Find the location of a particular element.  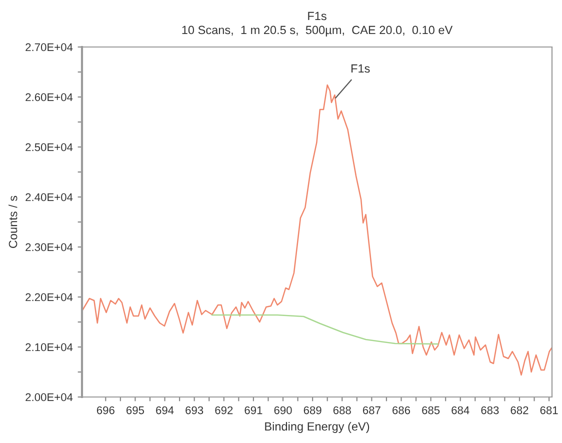

x-tick-label: 686 is located at coordinates (401, 410).